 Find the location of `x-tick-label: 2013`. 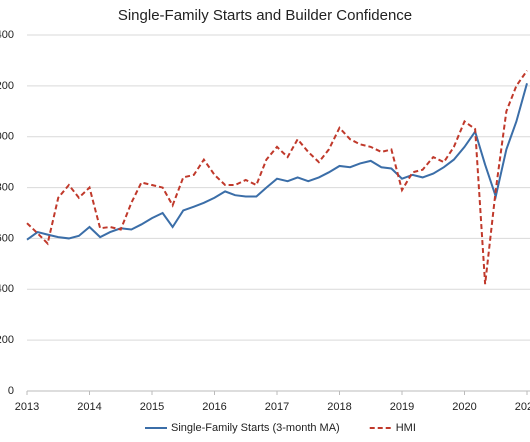

x-tick-label: 2013 is located at coordinates (27, 407).